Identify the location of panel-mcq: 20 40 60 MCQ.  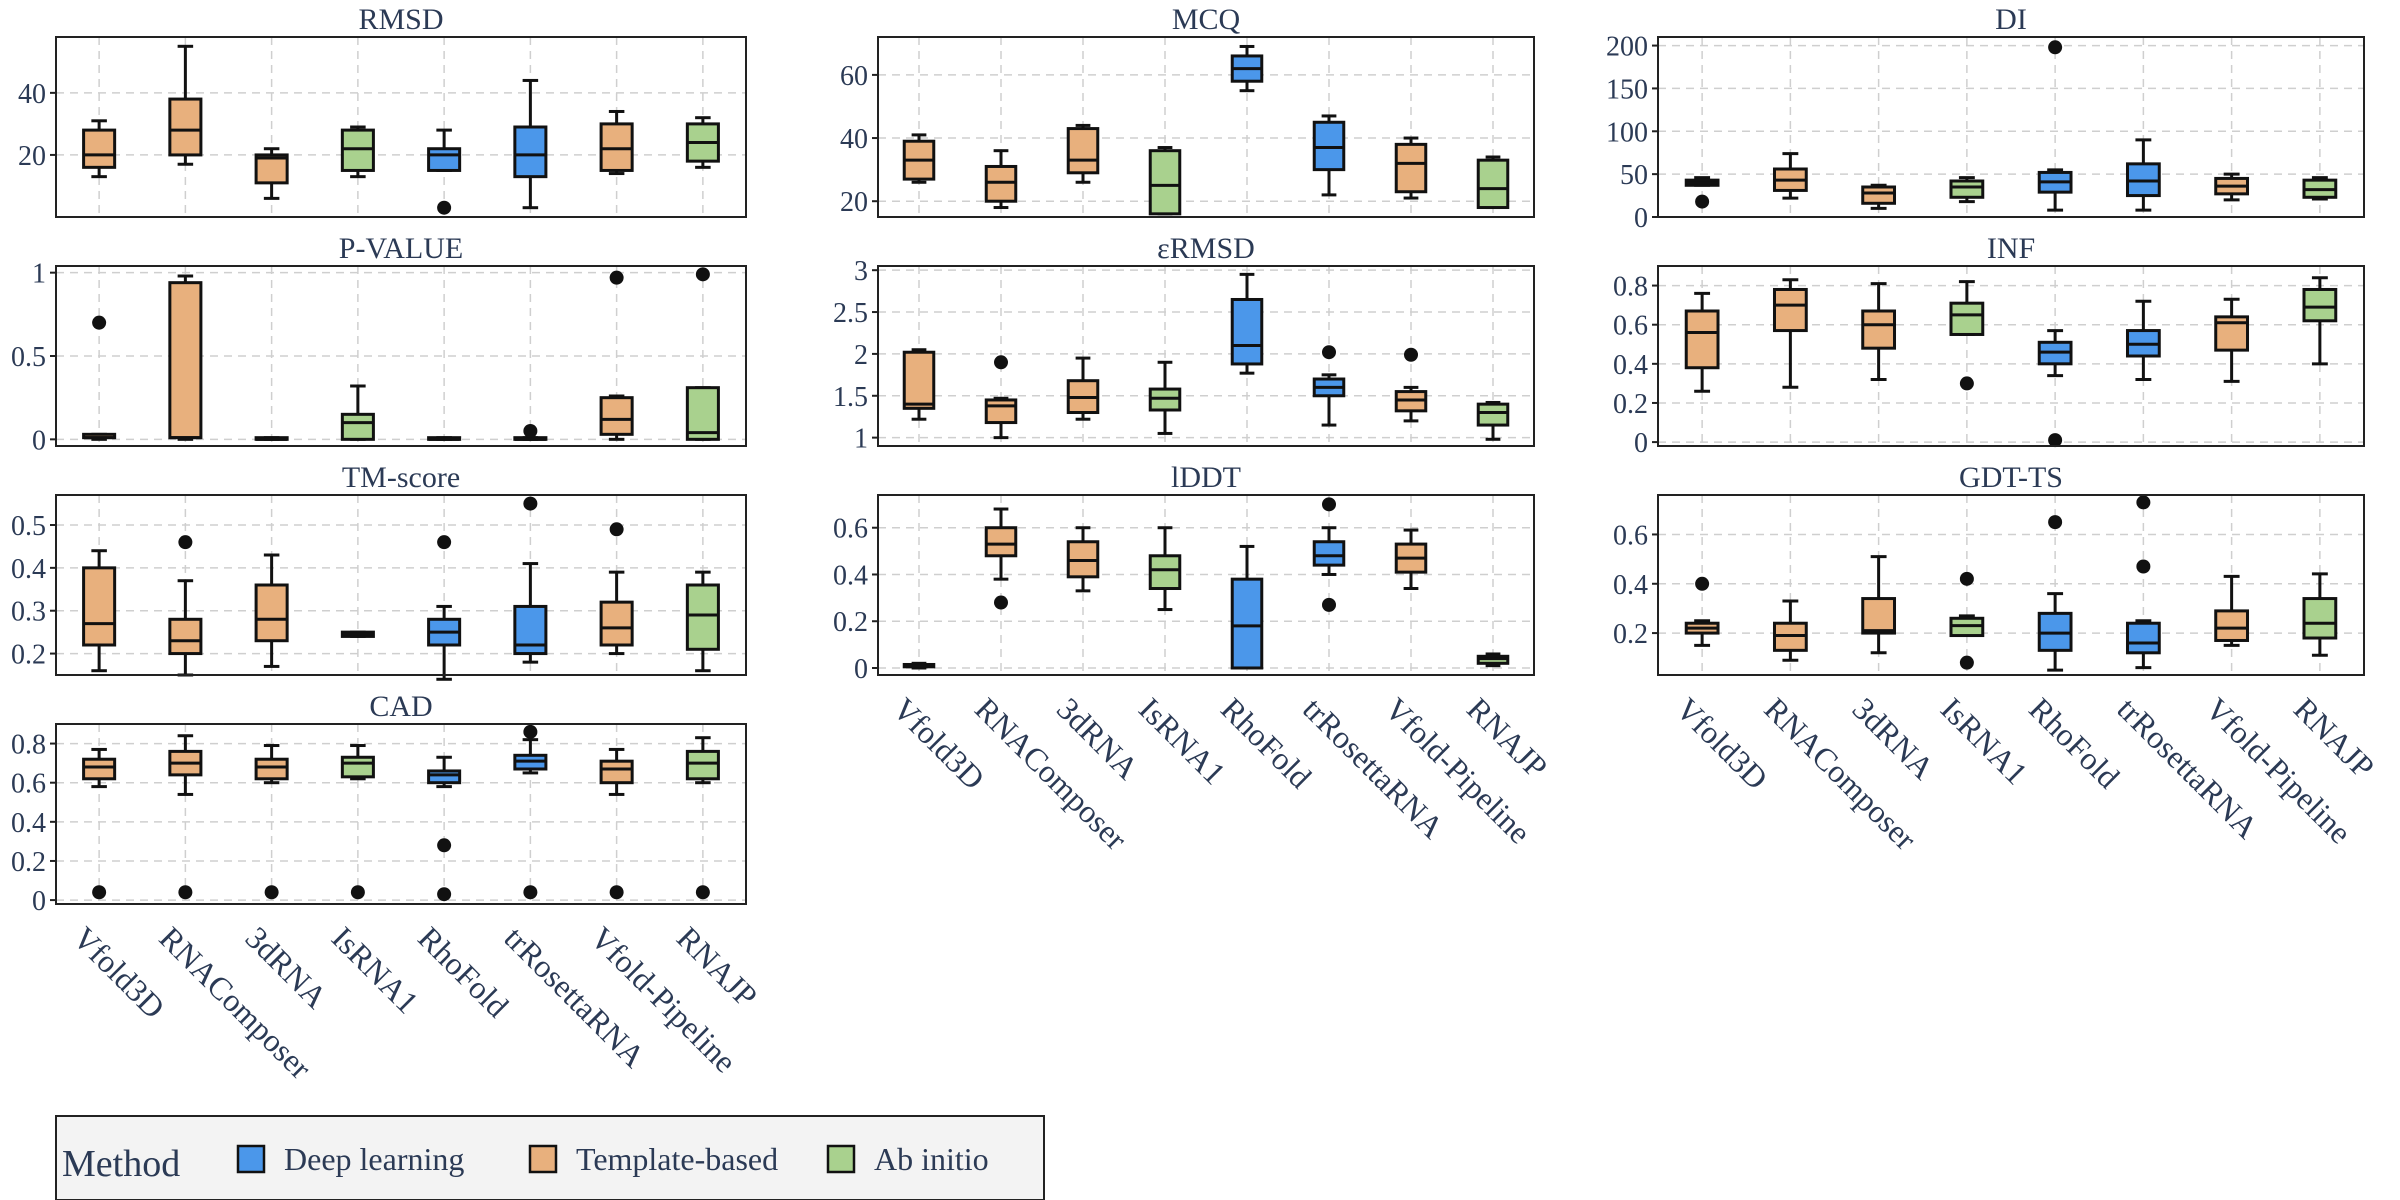
(1187, 110).